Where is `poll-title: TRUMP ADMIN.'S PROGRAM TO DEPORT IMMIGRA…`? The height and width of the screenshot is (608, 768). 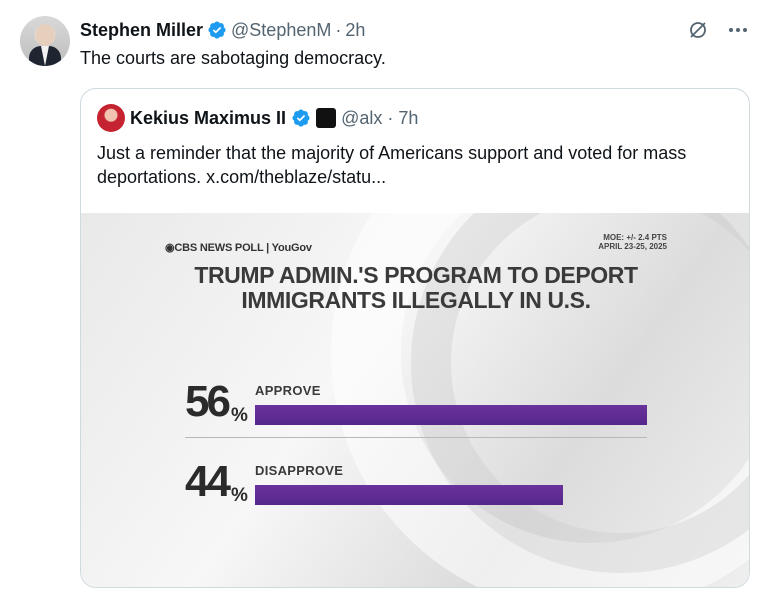
poll-title: TRUMP ADMIN.'S PROGRAM TO DEPORT IMMIGRA… is located at coordinates (416, 288).